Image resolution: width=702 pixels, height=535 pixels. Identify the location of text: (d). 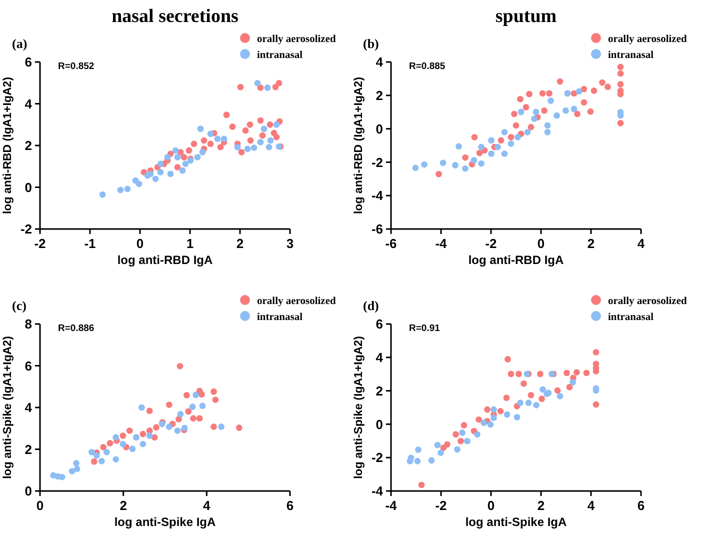
(371, 305).